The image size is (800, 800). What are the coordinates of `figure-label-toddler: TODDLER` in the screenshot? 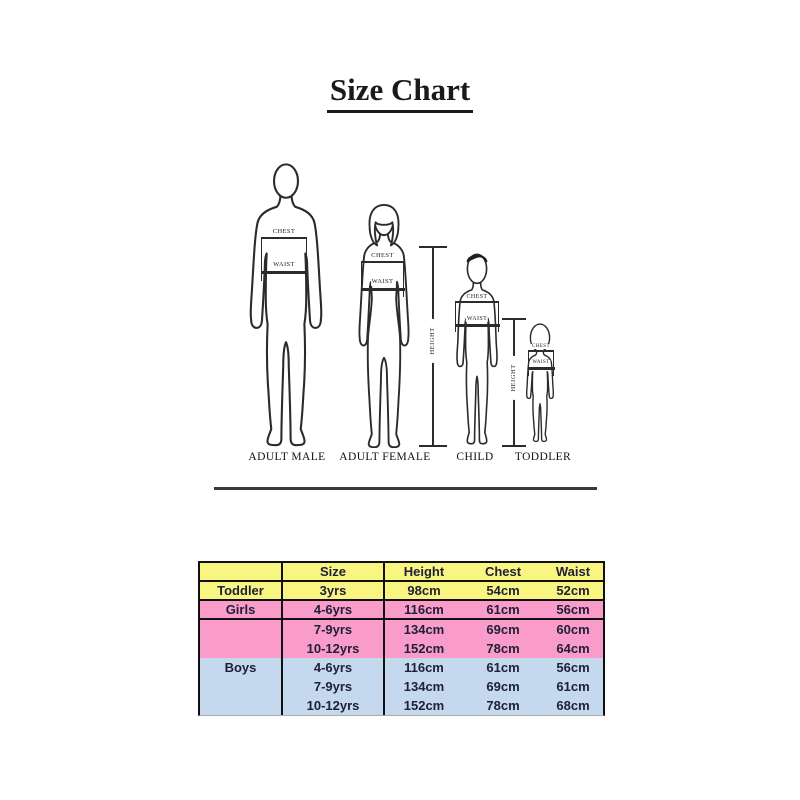 It's located at (543, 457).